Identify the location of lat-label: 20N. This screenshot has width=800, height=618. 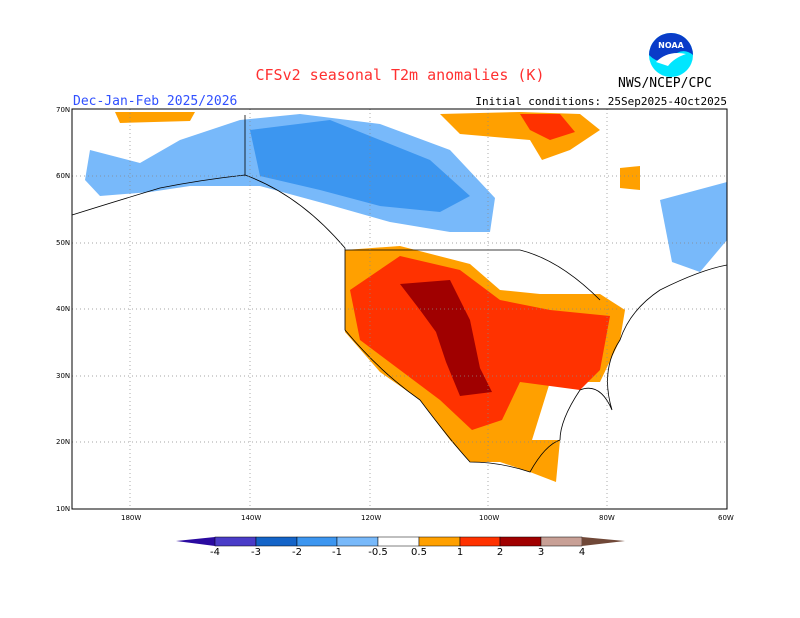
(63, 442).